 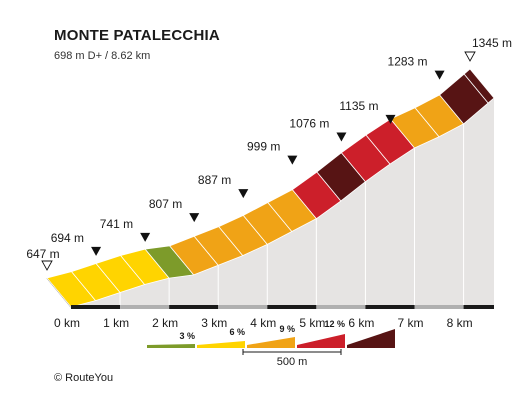 What do you see at coordinates (263, 323) in the screenshot?
I see `km-tick-label: 4 km` at bounding box center [263, 323].